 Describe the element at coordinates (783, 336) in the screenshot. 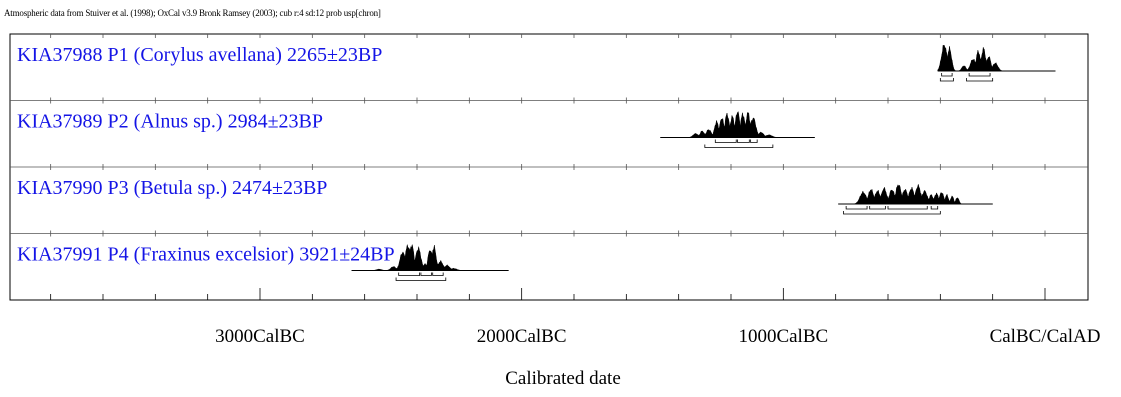

I see `x-tick-label: 1000CalBC` at that location.